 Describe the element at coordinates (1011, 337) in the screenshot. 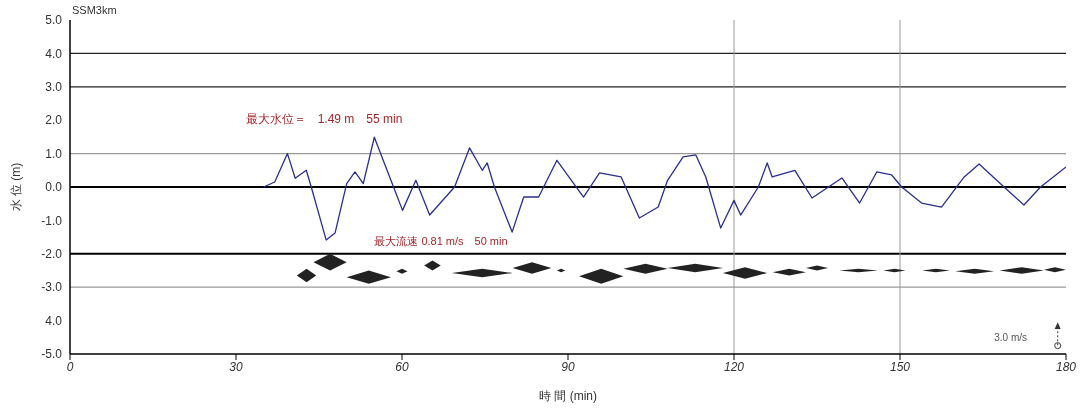

I see `annotation: 3.0 m/s` at that location.